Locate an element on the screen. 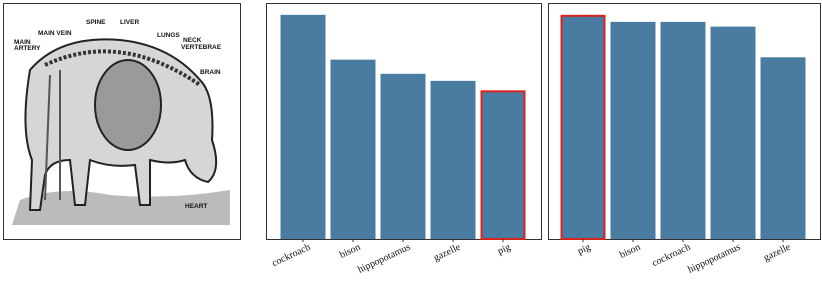 The height and width of the screenshot is (284, 822). vessels is located at coordinates (52, 135).